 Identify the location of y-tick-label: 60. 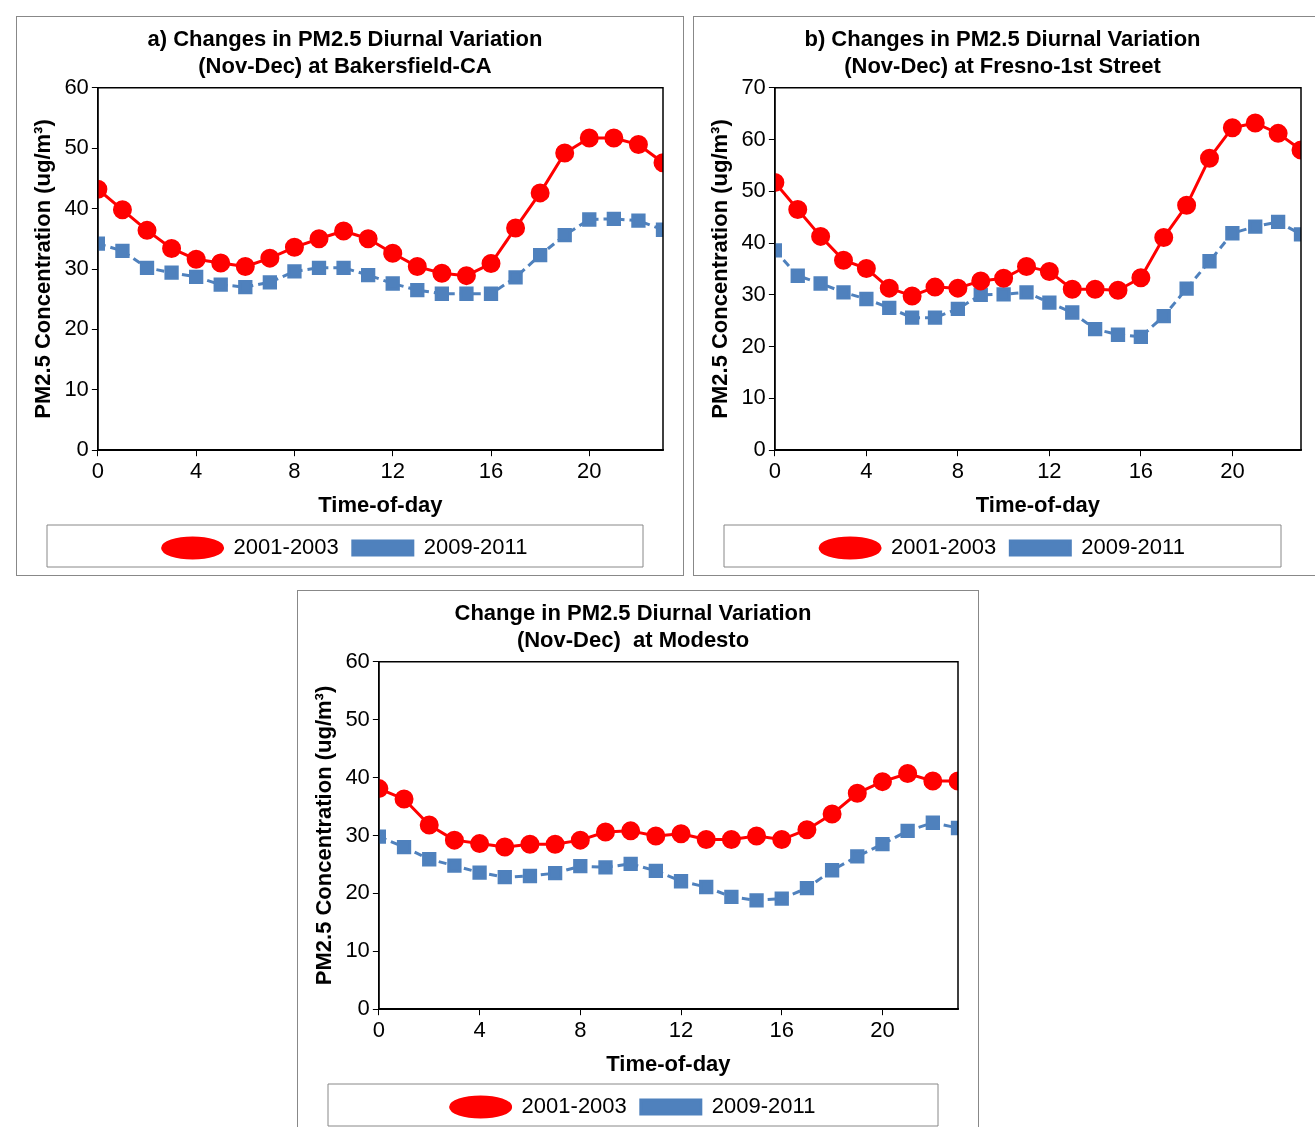
(357, 660).